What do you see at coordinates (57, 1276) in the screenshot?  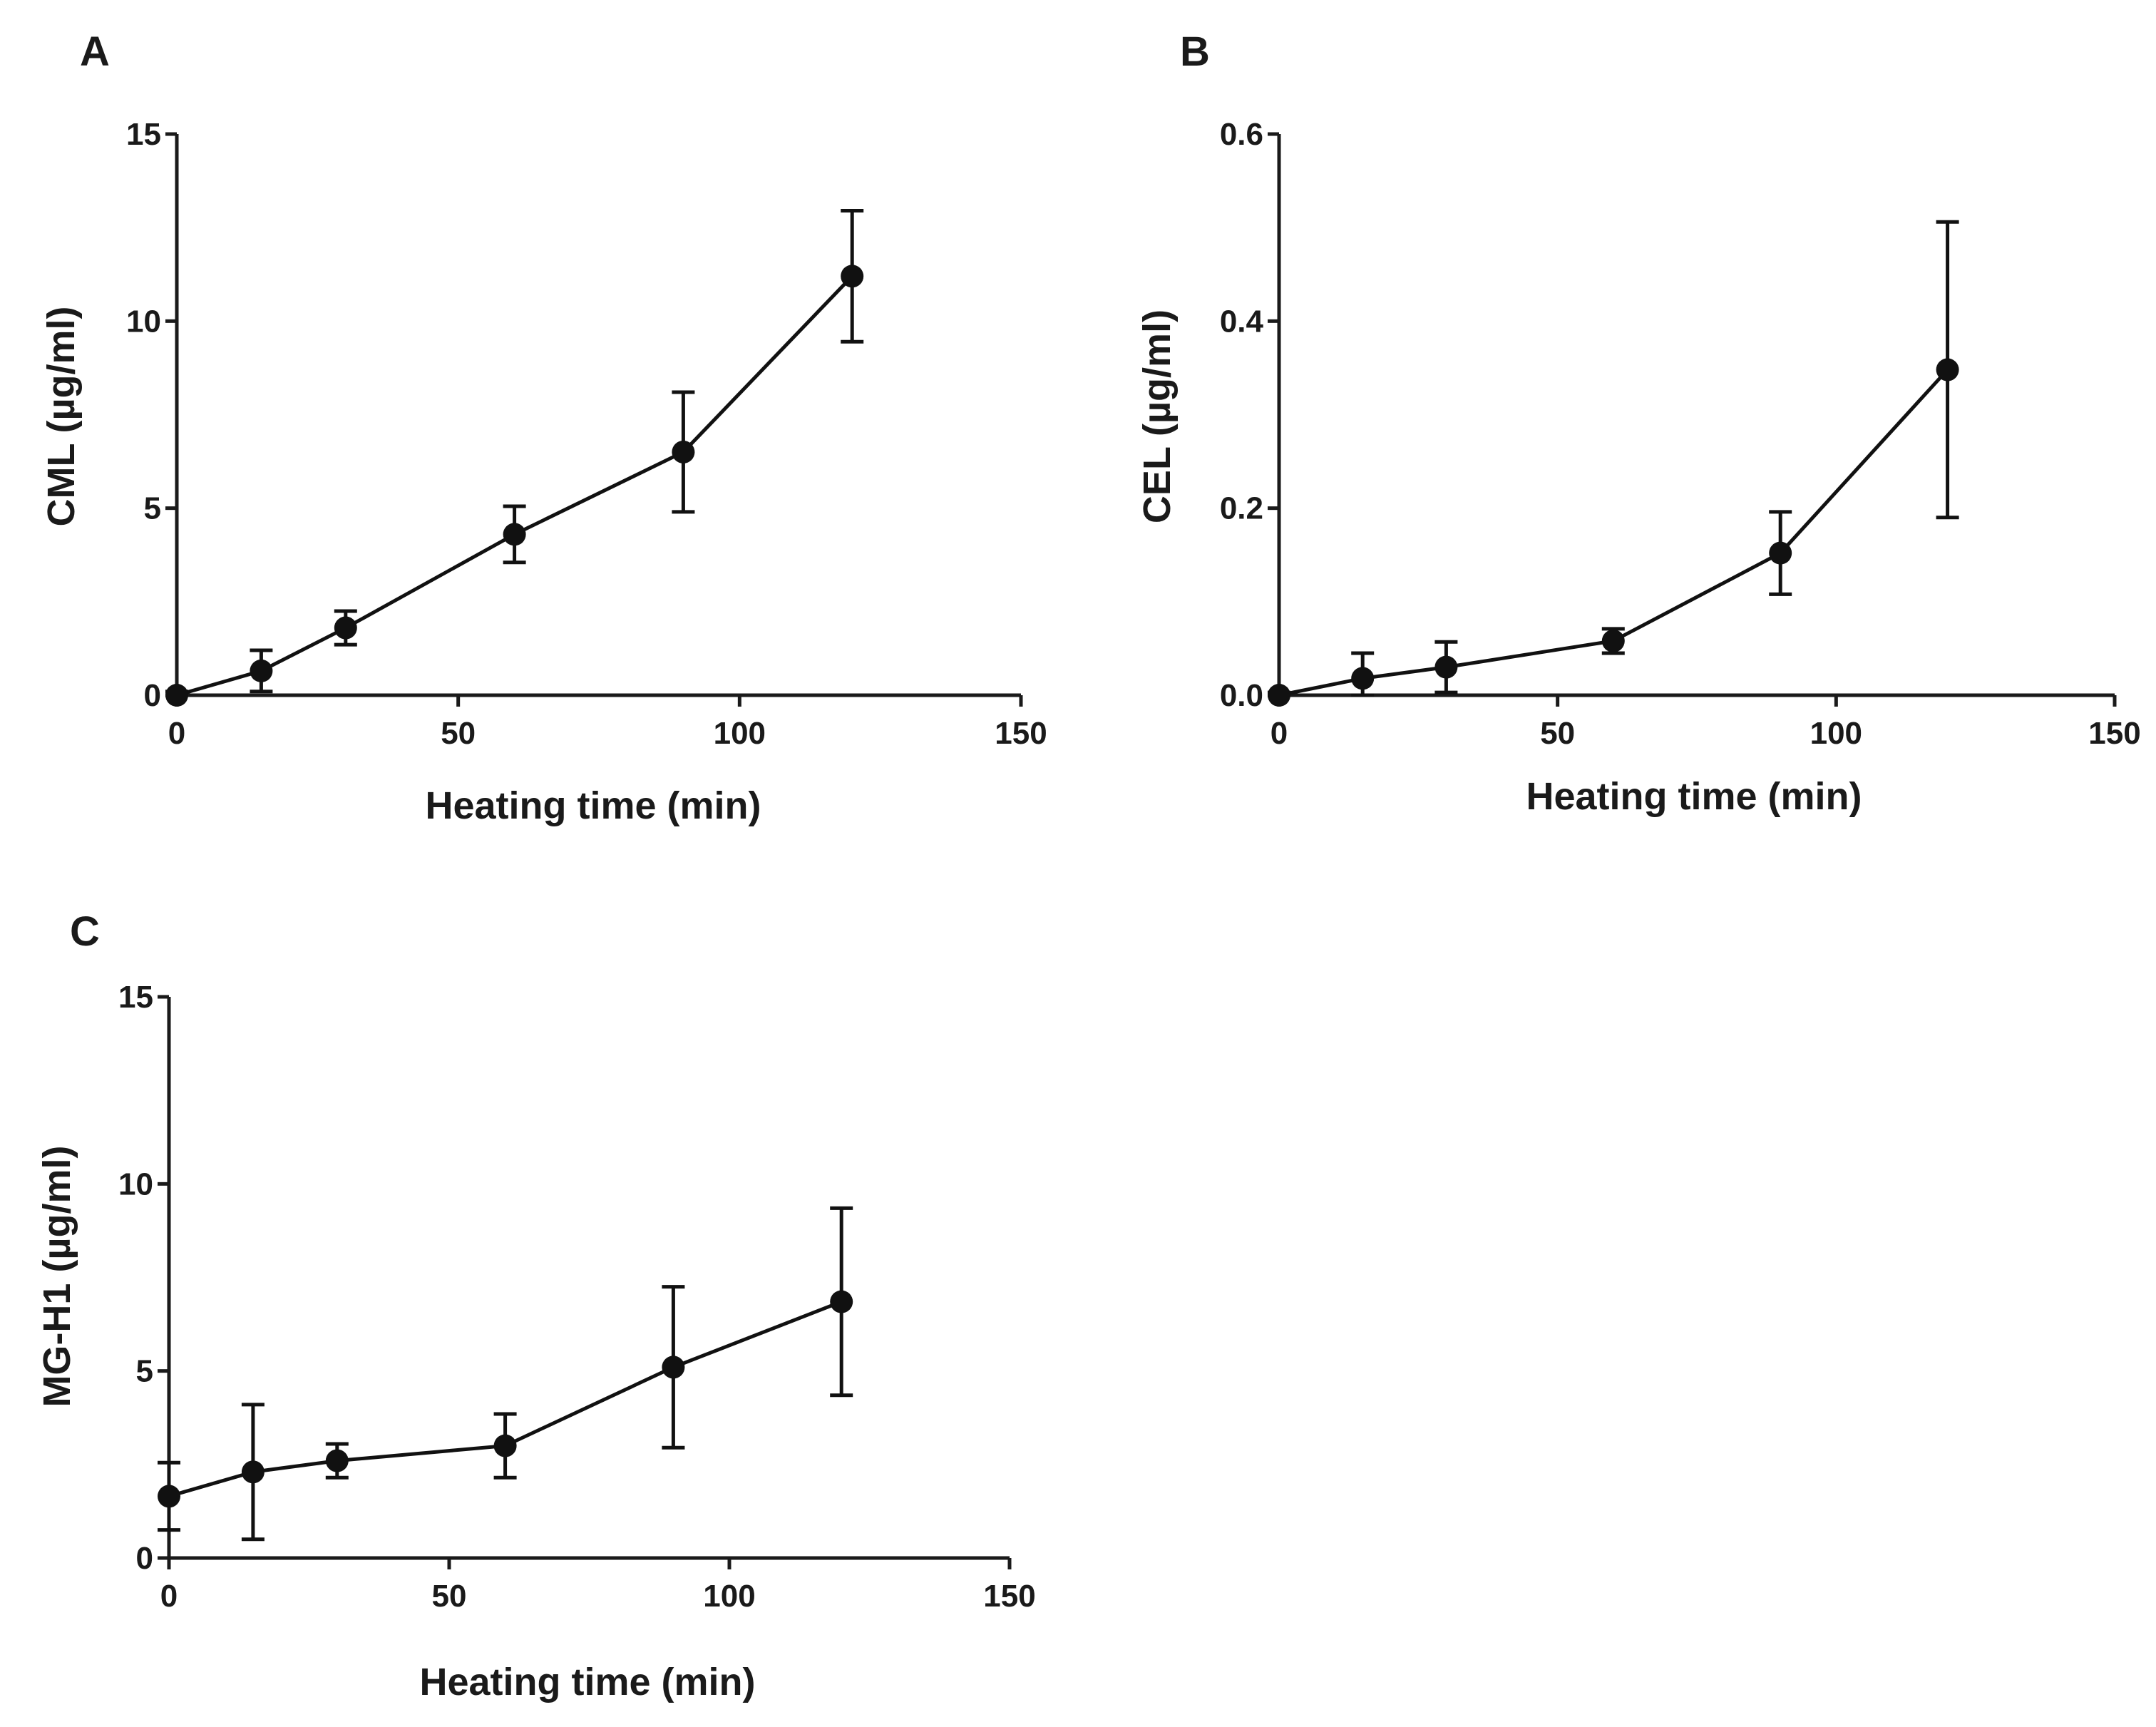 I see `y-axis-title-c: MG-H1 (µg/ml)` at bounding box center [57, 1276].